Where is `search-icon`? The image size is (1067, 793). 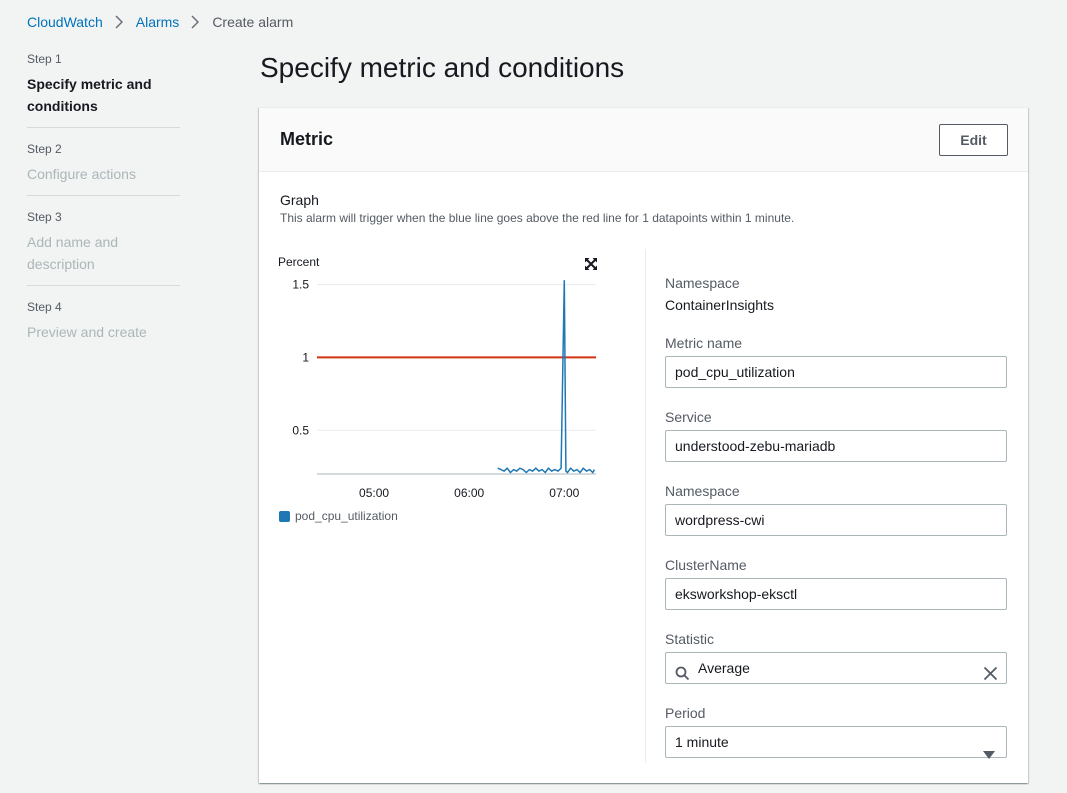
search-icon is located at coordinates (682, 671).